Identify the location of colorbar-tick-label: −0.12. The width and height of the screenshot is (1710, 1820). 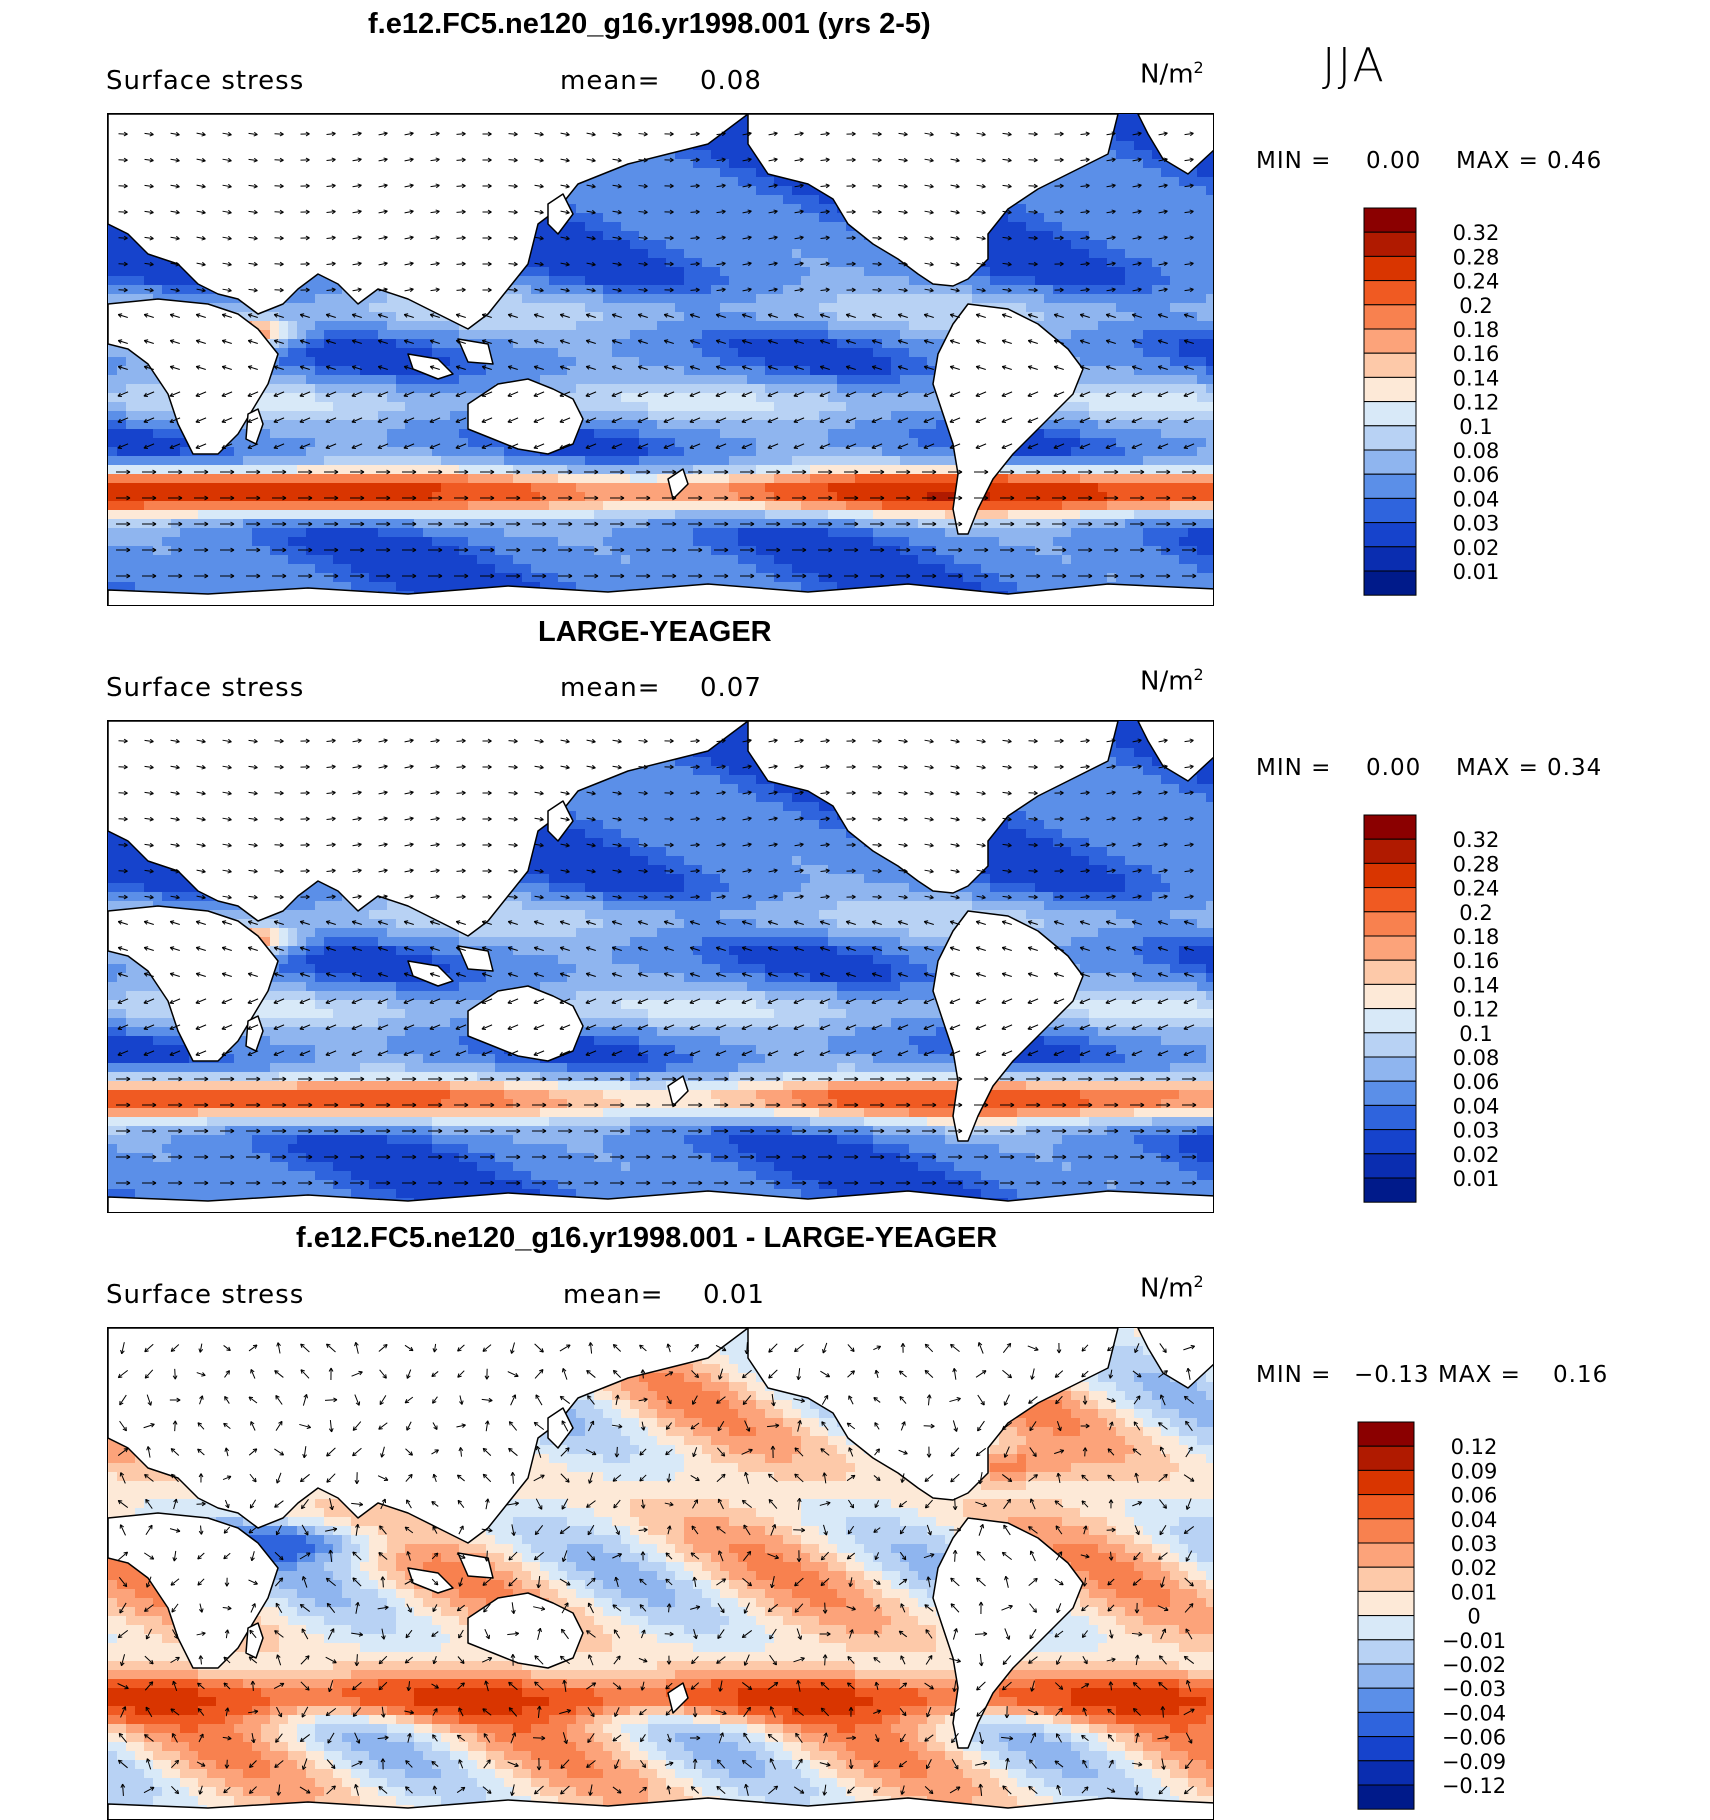
(1474, 1786).